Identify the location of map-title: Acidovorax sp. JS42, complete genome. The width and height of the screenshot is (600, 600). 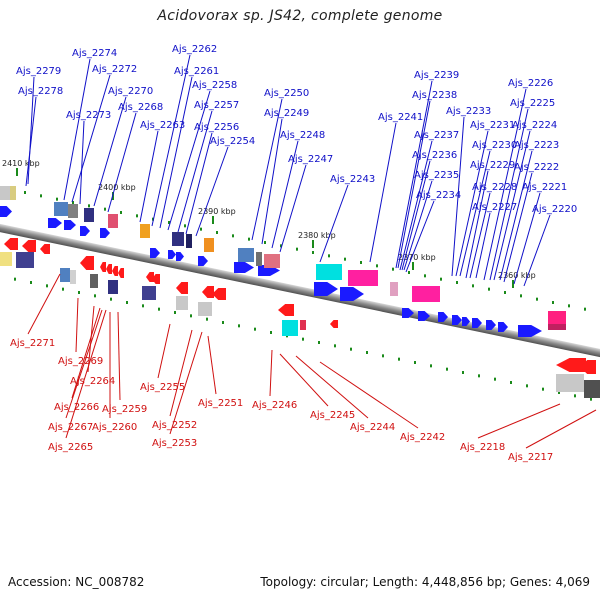
(300, 16).